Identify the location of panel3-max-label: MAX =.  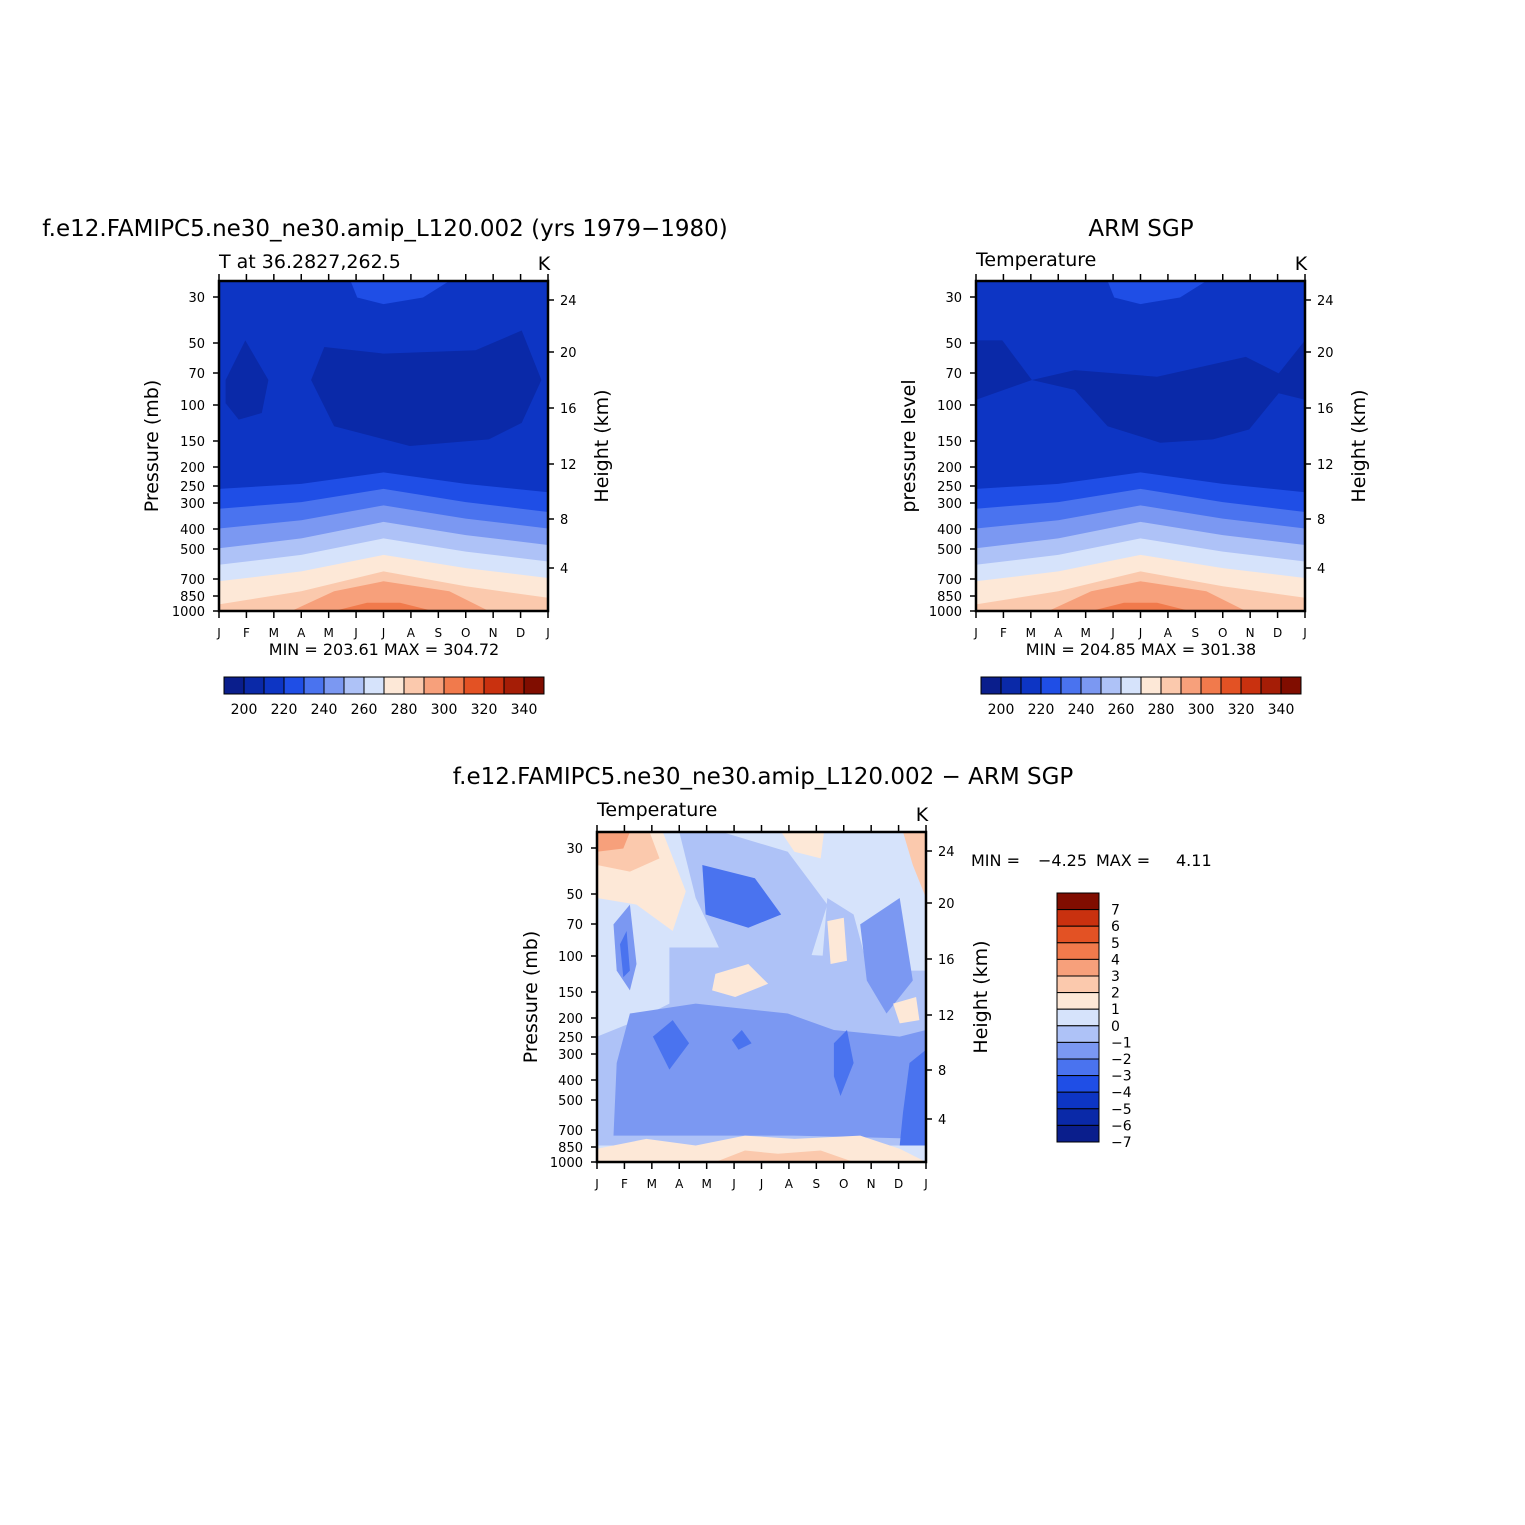
(1123, 860).